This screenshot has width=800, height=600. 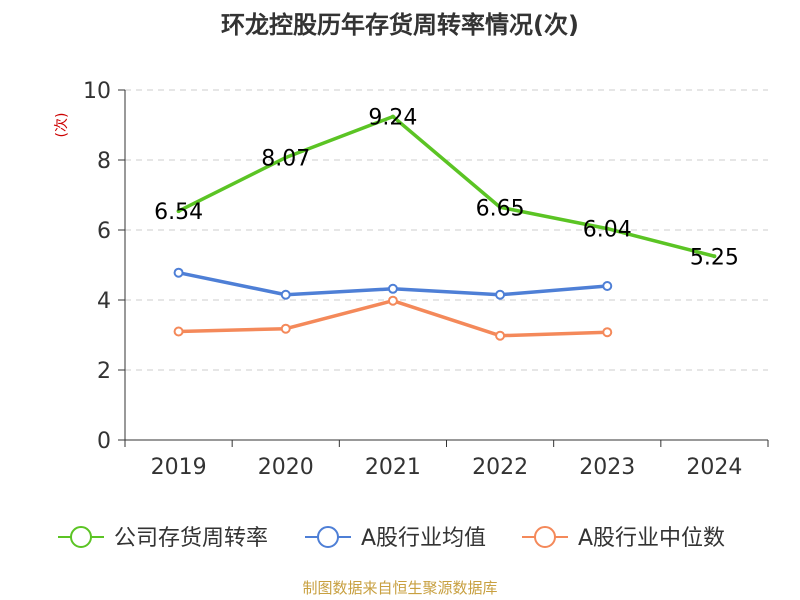 I want to click on y-tick-label: 10, so click(x=97, y=91).